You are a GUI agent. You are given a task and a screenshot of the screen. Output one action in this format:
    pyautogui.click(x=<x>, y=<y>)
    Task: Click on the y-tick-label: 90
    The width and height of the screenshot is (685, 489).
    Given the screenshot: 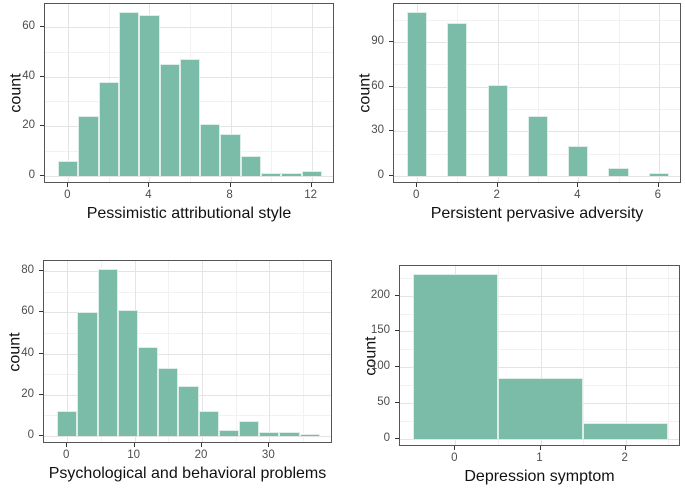 What is the action you would take?
    pyautogui.click(x=377, y=40)
    